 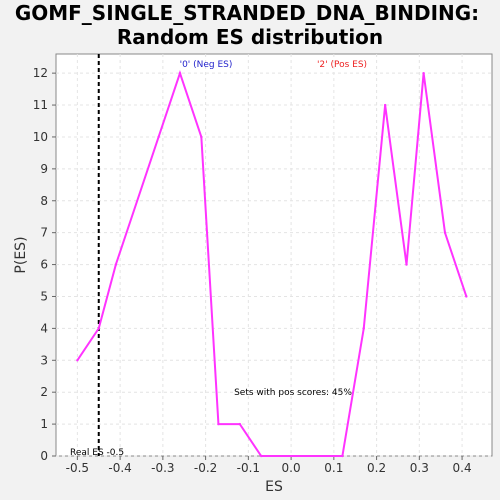 I want to click on y-tick-label: 4, so click(x=44, y=328).